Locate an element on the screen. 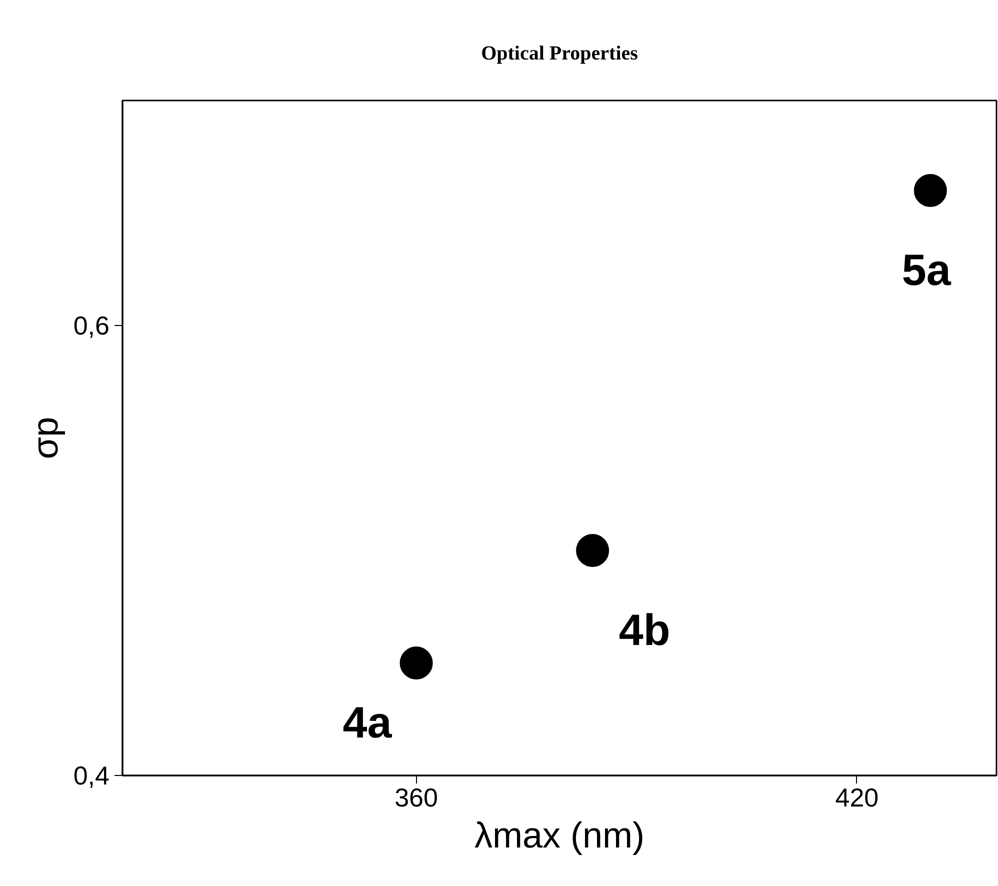 Image resolution: width=998 pixels, height=886 pixels. y-tick-label: 0,4 is located at coordinates (91, 775).